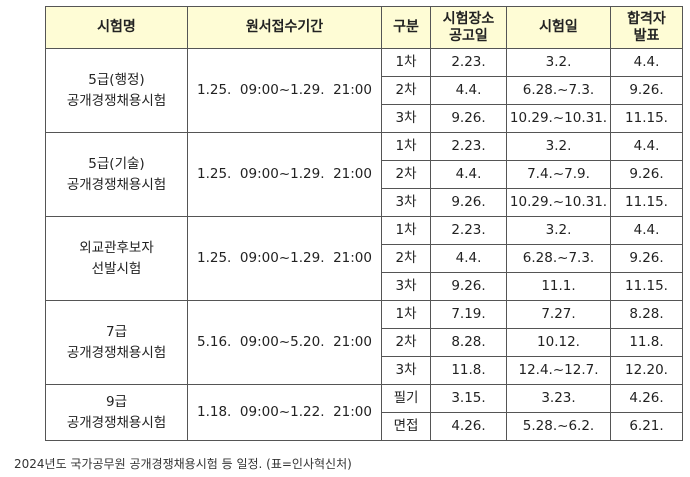 Image resolution: width=690 pixels, height=477 pixels. I want to click on header-result-announcement: 합격자 발표, so click(646, 27).